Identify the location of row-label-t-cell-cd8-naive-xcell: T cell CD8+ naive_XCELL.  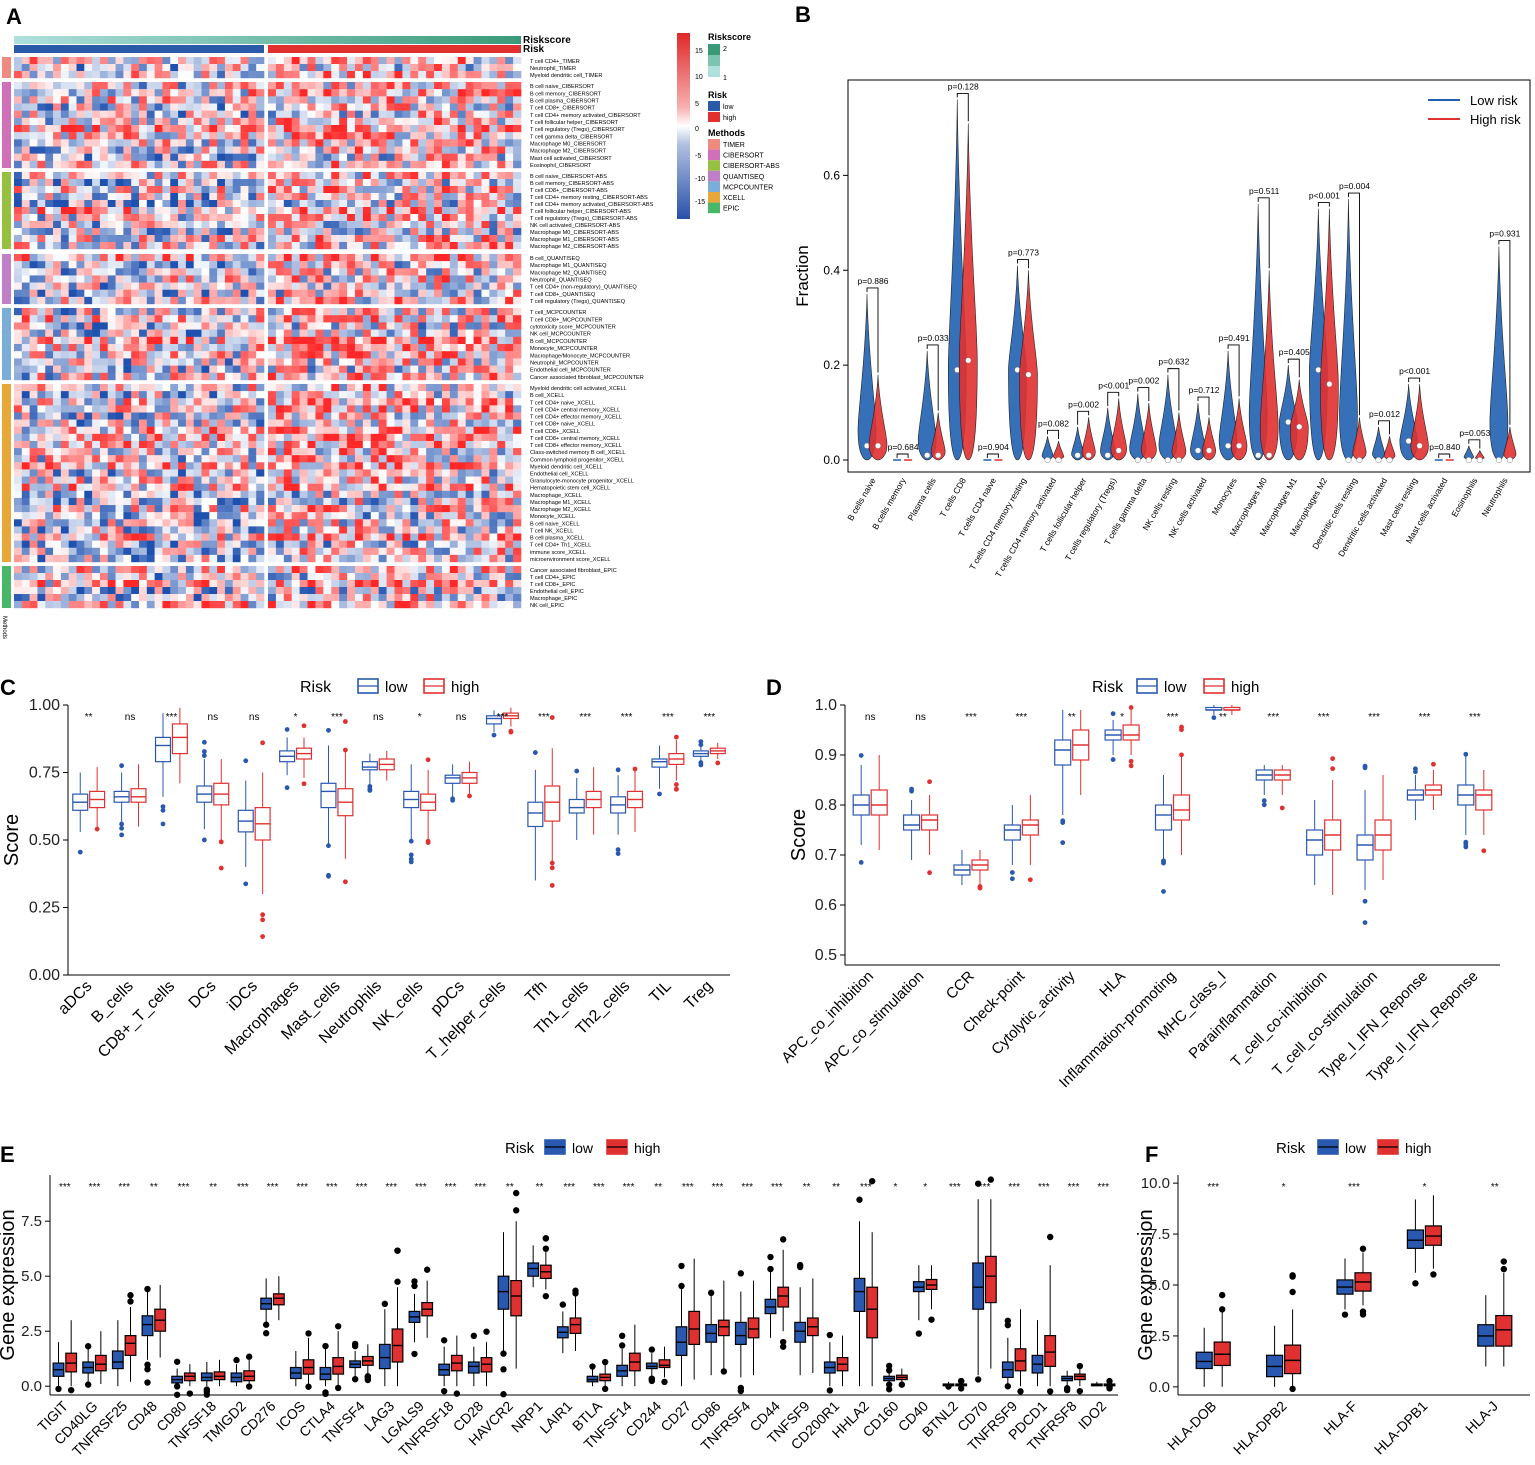
(562, 425).